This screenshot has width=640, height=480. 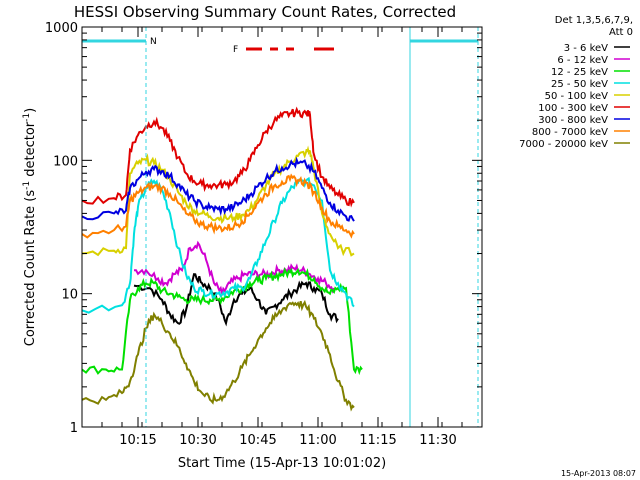 I want to click on legend-label-7: 800 - 7000 keV, so click(x=570, y=132).